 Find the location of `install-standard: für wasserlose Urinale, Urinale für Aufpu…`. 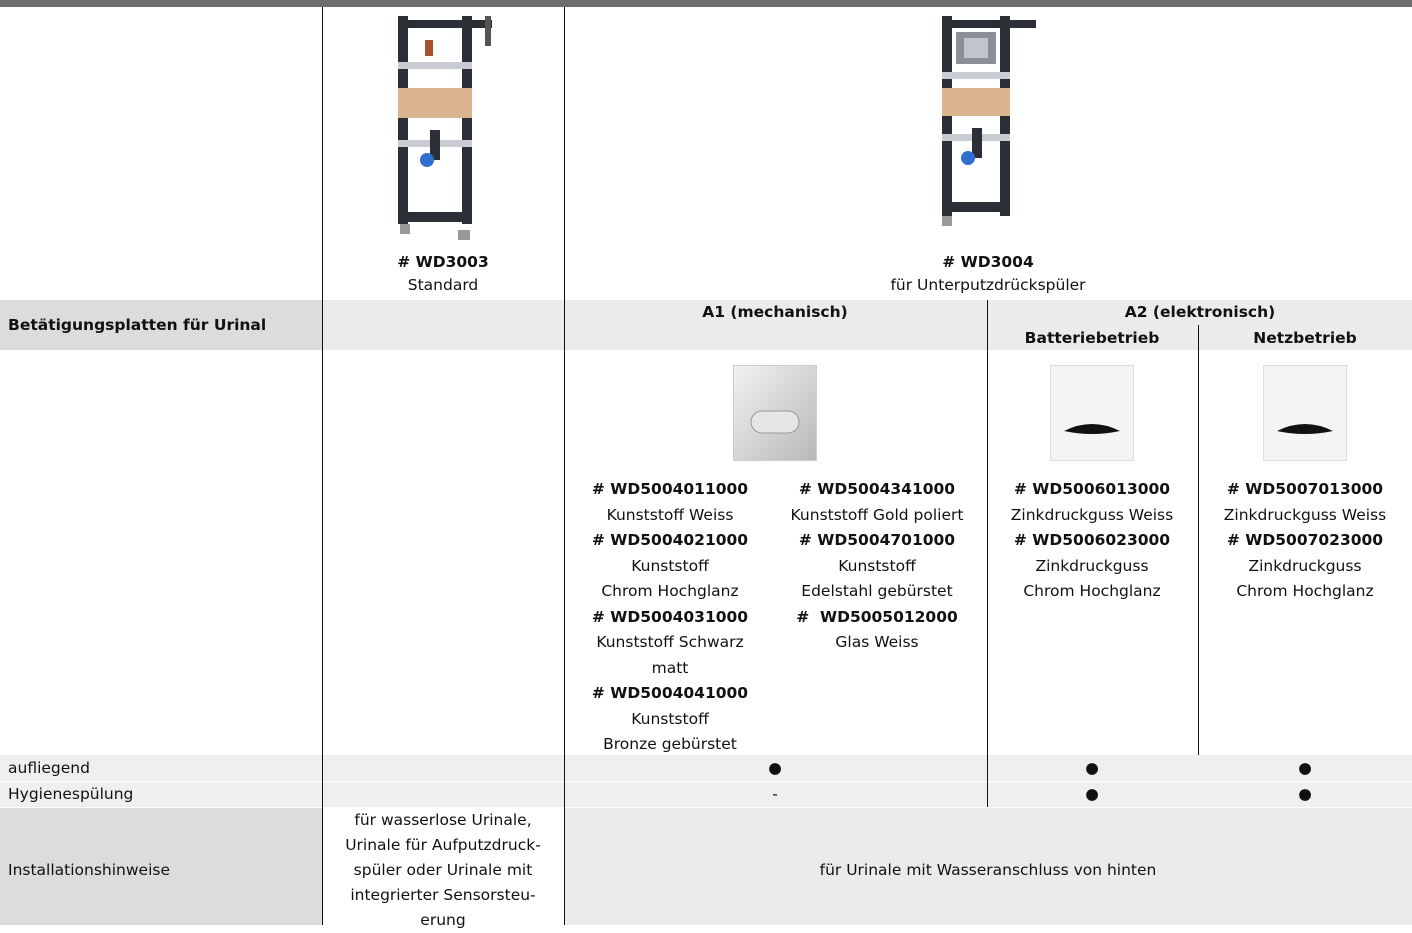

install-standard: für wasserlose Urinale, Urinale für Aufpu… is located at coordinates (443, 870).